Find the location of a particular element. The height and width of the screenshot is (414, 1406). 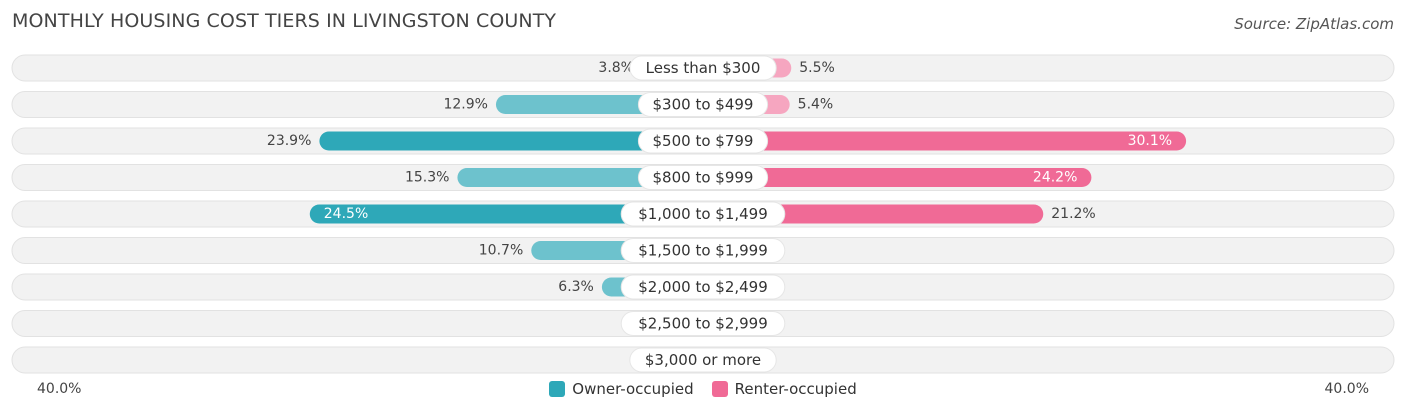

legend-renter: Renter-occupied is located at coordinates (784, 389).